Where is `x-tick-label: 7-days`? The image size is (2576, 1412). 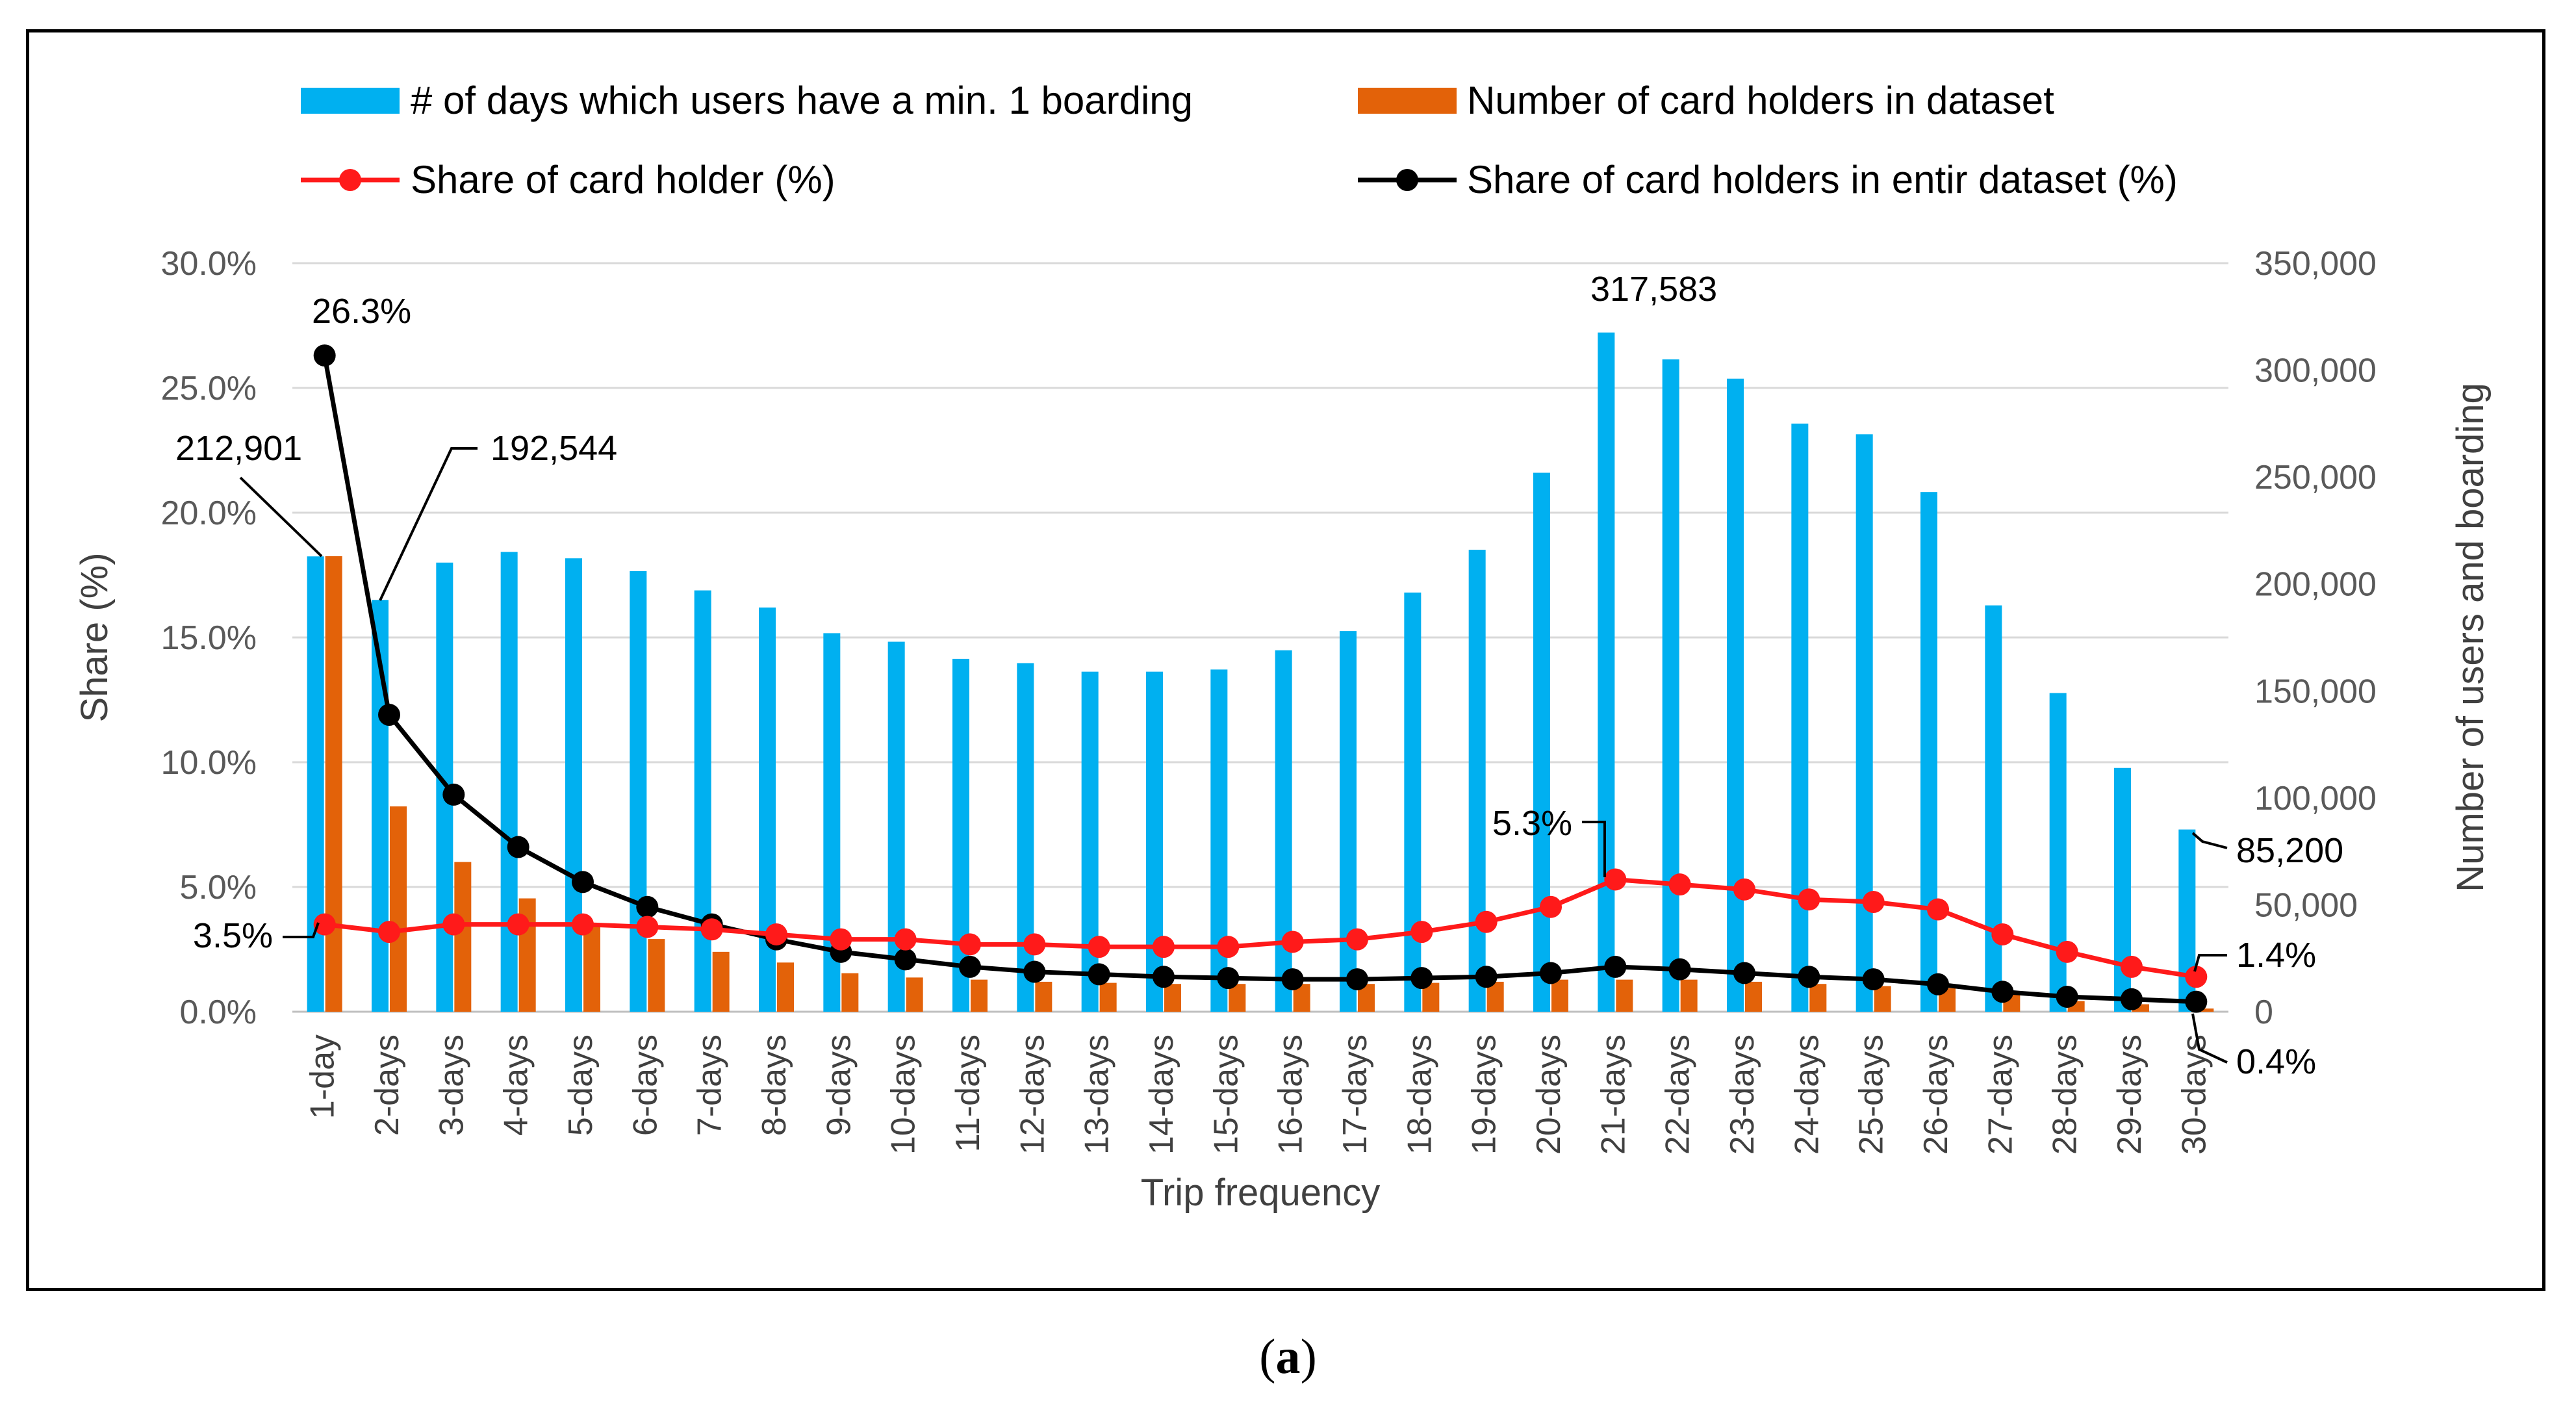
x-tick-label: 7-days is located at coordinates (710, 1085).